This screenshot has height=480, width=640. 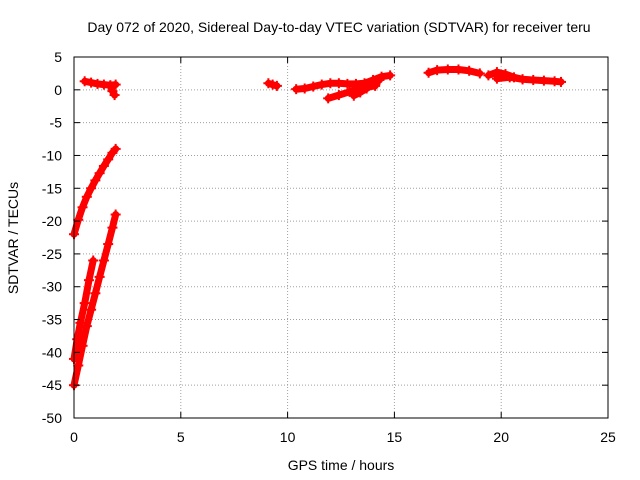 I want to click on y-tick-label: 0, so click(x=58, y=90).